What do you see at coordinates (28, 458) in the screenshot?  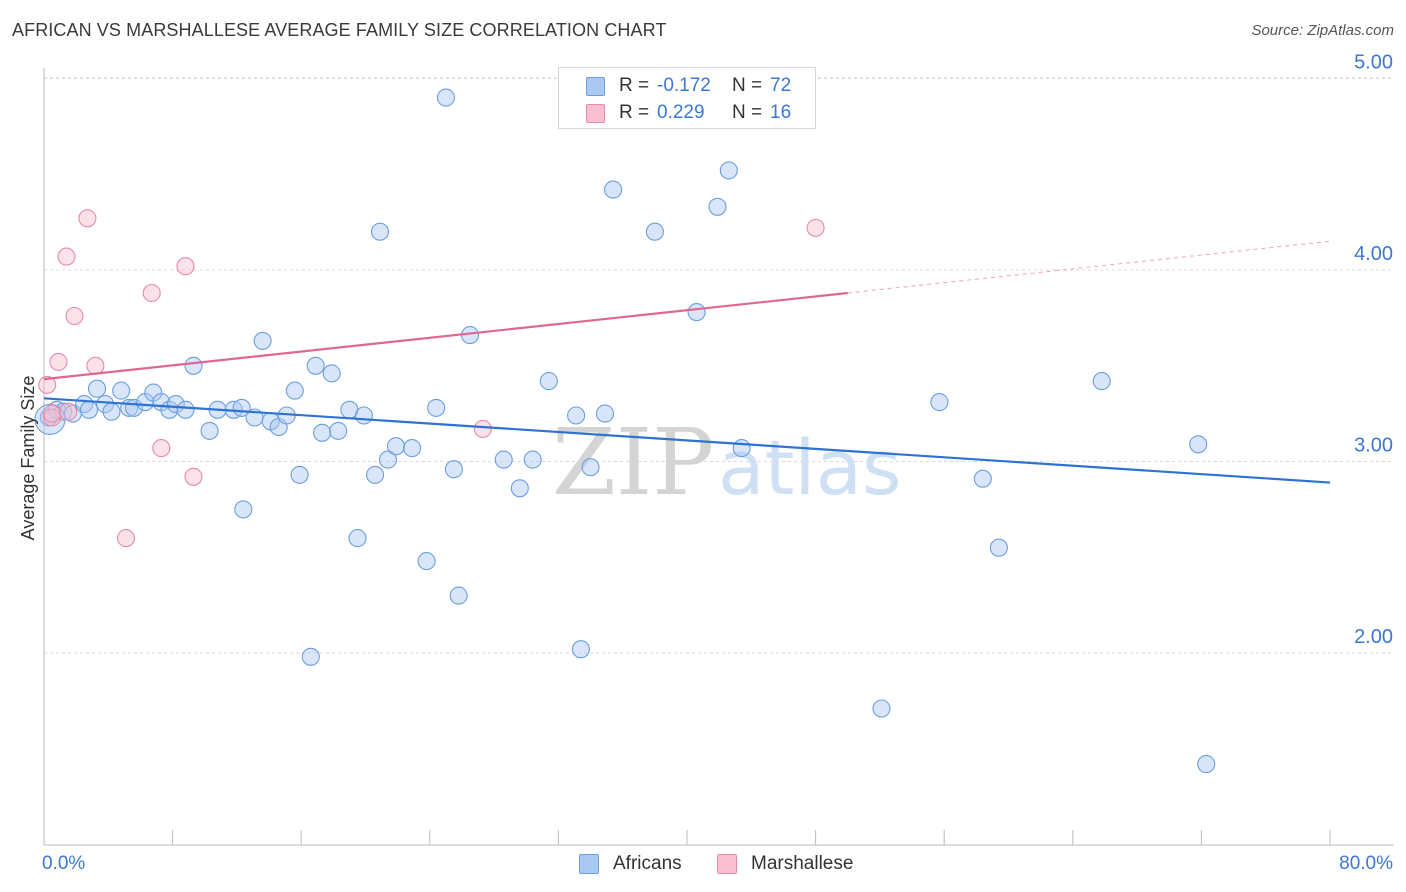 I see `y-axis-title: Average Family Size` at bounding box center [28, 458].